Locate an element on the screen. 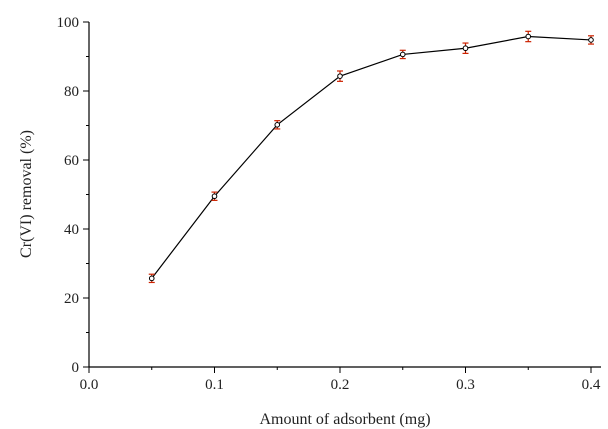 This screenshot has height=429, width=608. y-tick-label: 80 is located at coordinates (71, 92).